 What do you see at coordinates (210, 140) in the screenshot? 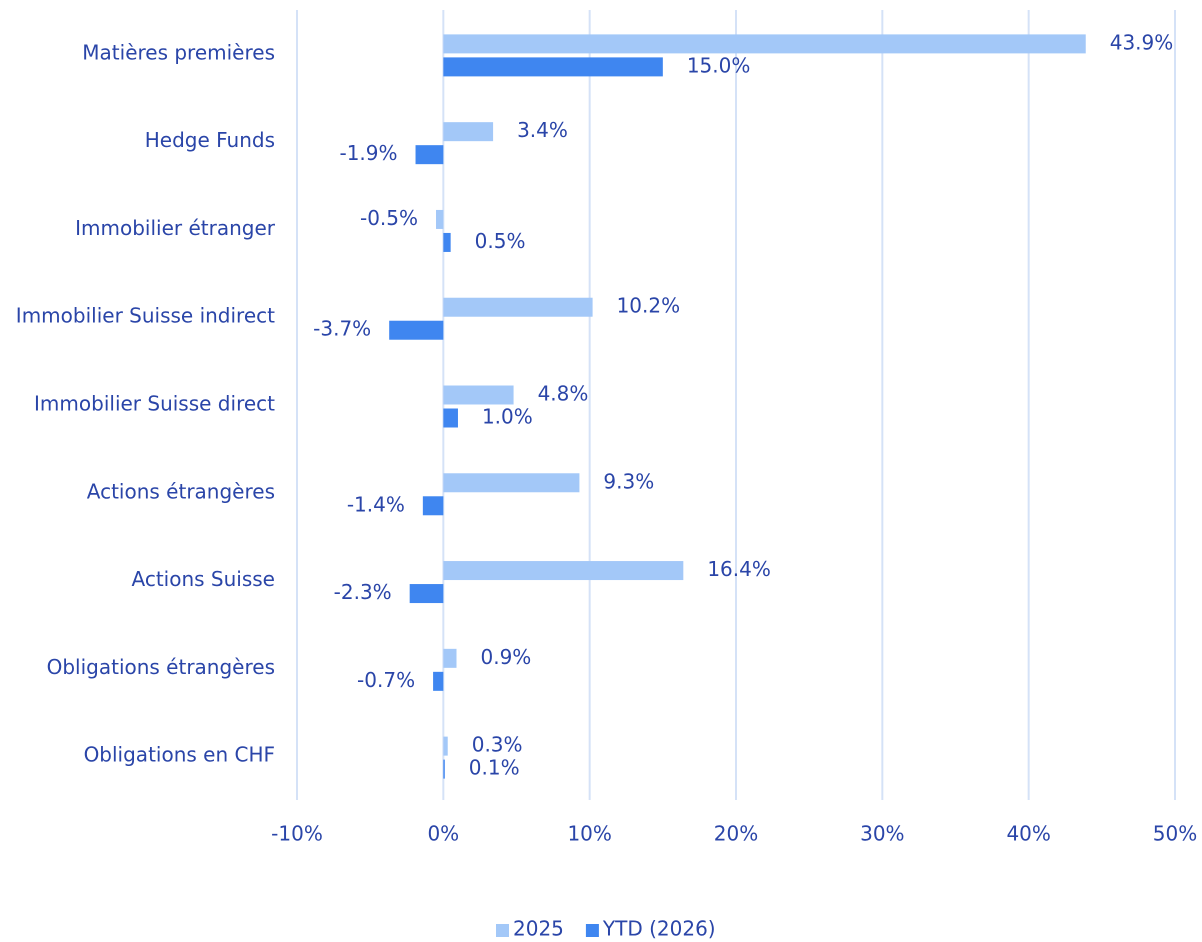
I see `category-label: Hedge Funds` at bounding box center [210, 140].